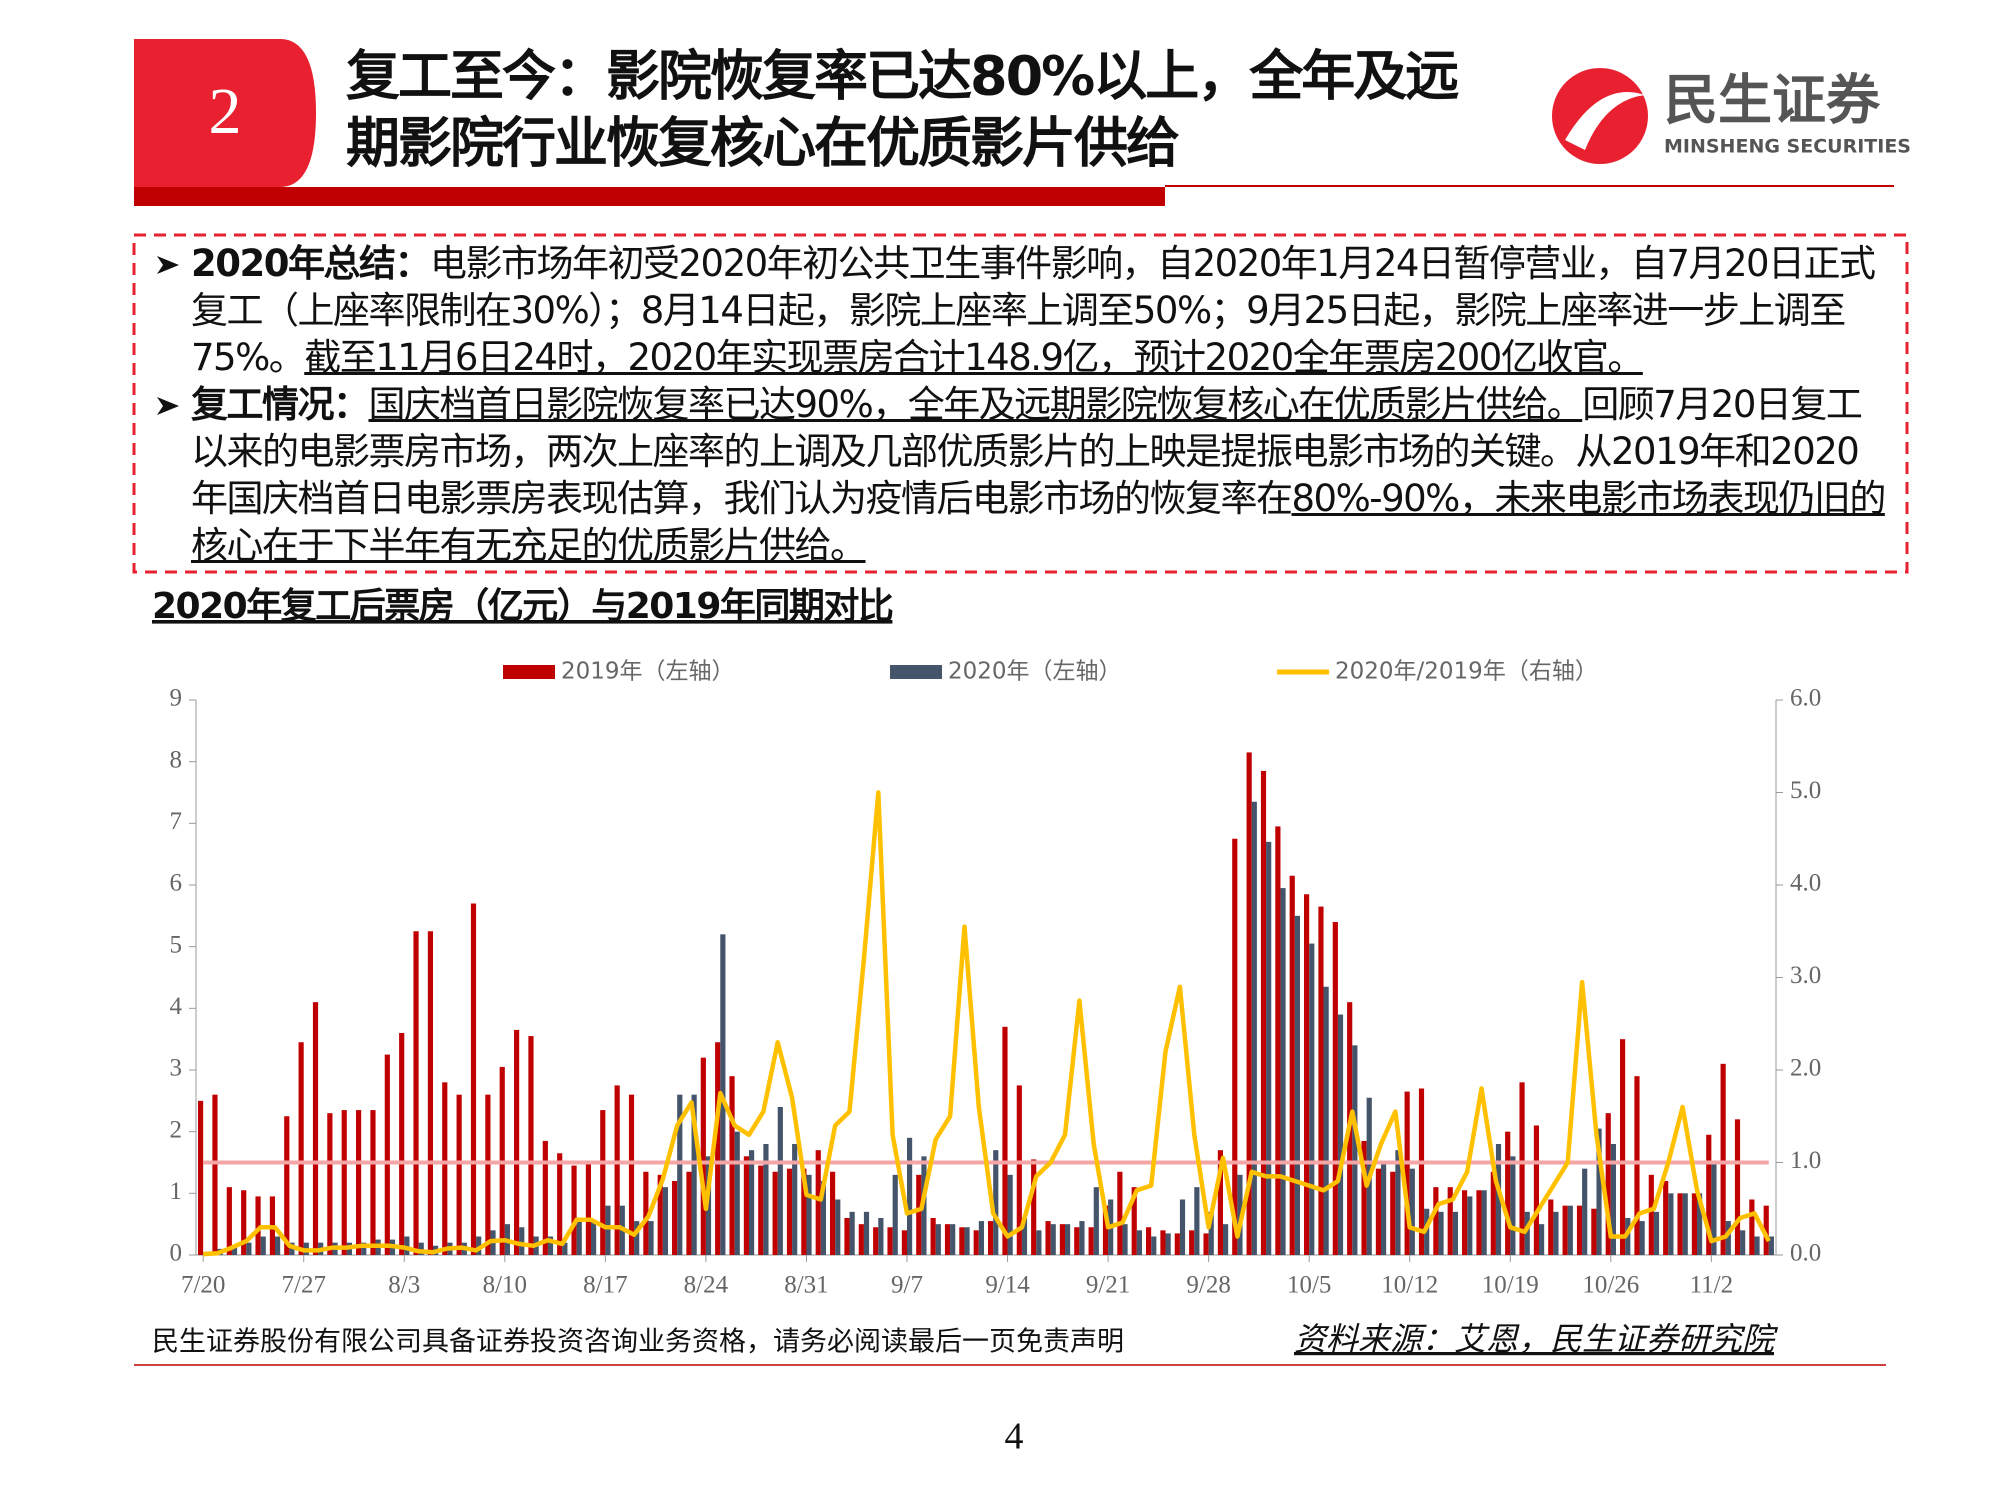  I want to click on x-tick-label: 9/21, so click(1108, 1285).